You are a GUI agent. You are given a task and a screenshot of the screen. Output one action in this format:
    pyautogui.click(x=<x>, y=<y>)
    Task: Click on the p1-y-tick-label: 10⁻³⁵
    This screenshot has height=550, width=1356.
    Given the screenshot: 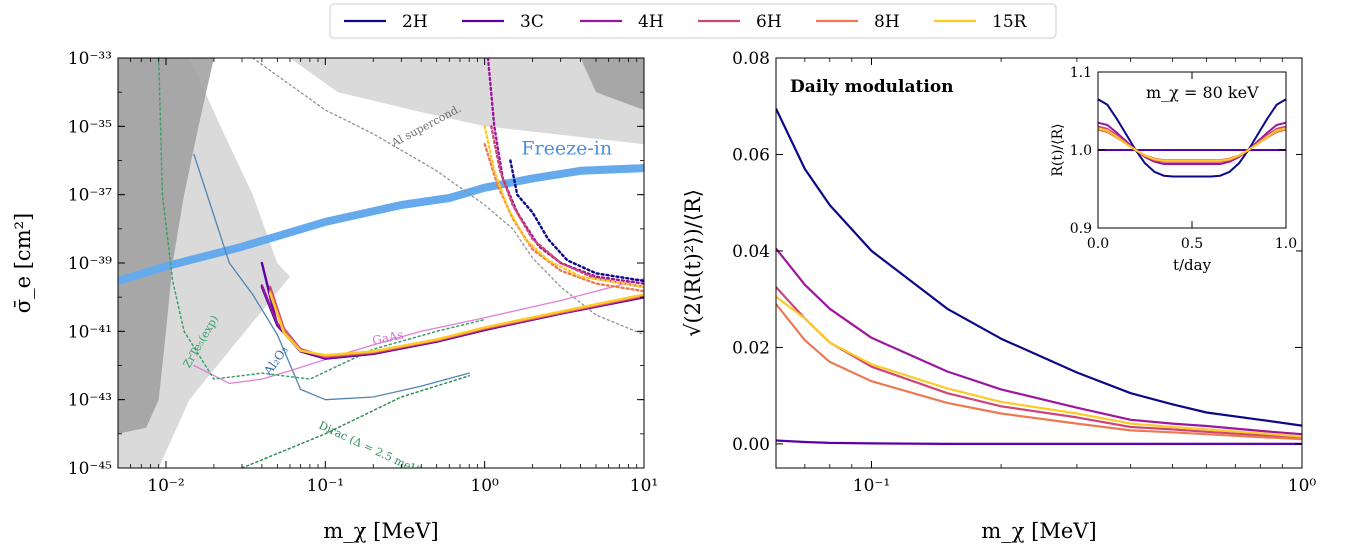 What is the action you would take?
    pyautogui.click(x=90, y=127)
    